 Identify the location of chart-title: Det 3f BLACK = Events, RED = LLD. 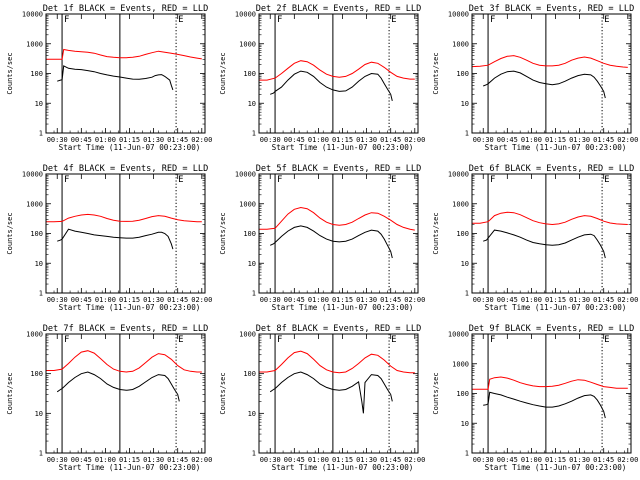
(552, 9).